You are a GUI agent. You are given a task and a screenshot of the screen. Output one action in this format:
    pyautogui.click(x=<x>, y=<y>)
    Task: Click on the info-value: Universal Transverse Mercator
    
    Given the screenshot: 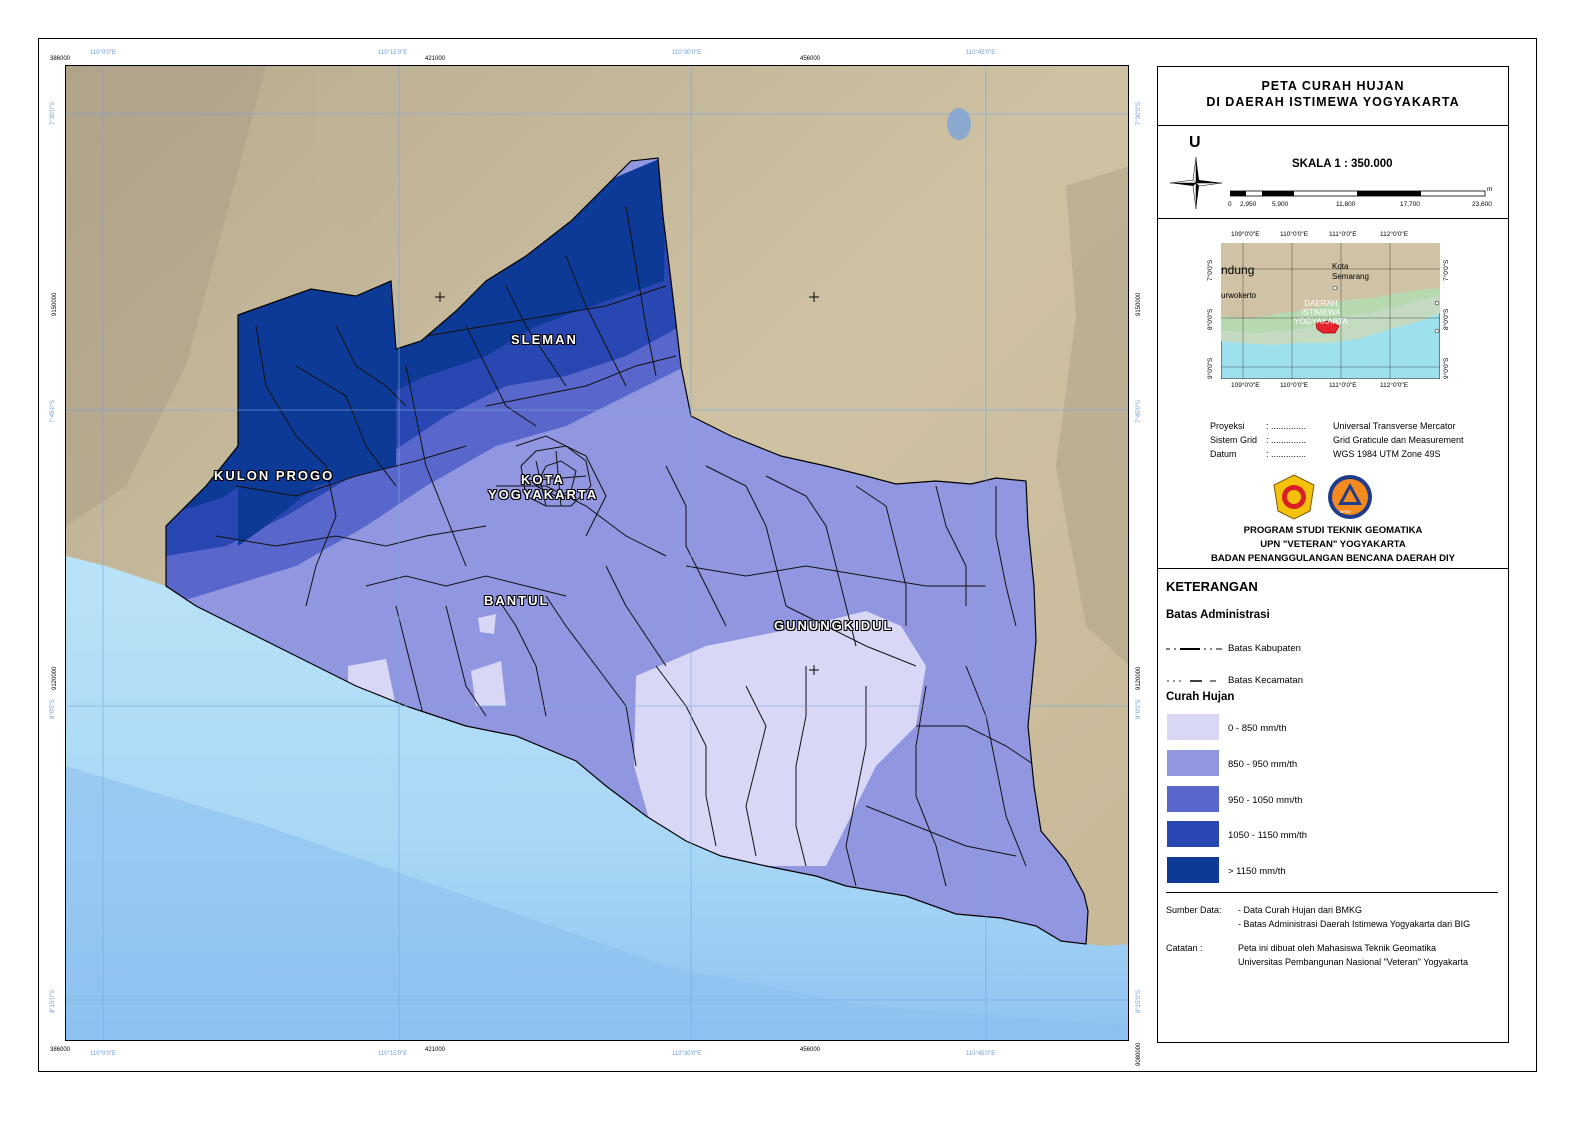 What is the action you would take?
    pyautogui.click(x=1394, y=426)
    